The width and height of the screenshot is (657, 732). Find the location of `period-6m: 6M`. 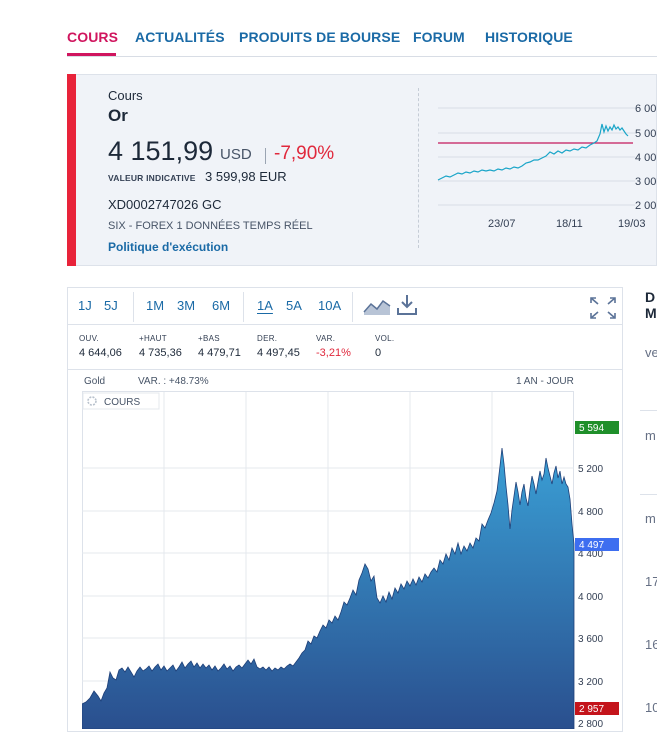

period-6m: 6M is located at coordinates (221, 305).